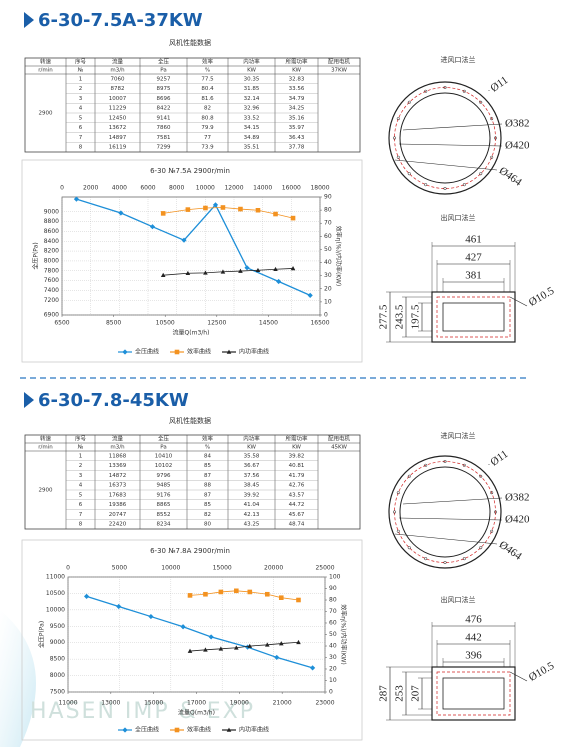 The height and width of the screenshot is (747, 561). I want to click on table-cell: 9141, so click(164, 118).